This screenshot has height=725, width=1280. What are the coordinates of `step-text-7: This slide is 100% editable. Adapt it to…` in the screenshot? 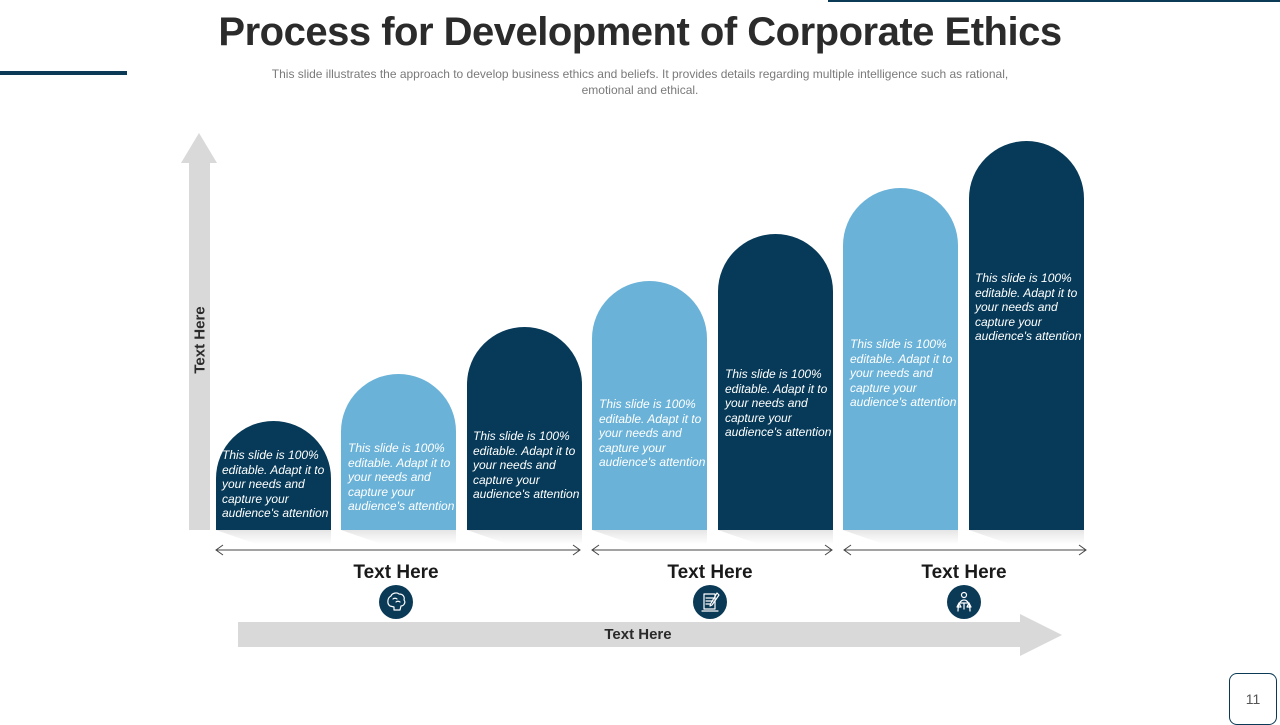 It's located at (1028, 307).